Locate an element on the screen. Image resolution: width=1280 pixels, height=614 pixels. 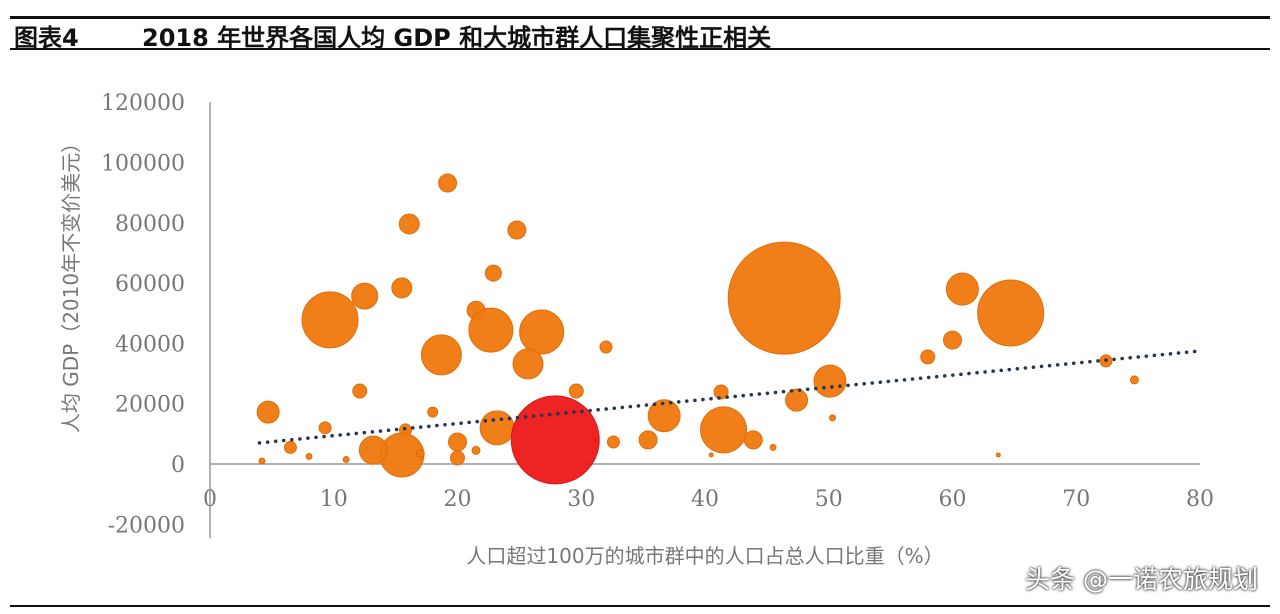
x-tick-label: 60 is located at coordinates (953, 499).